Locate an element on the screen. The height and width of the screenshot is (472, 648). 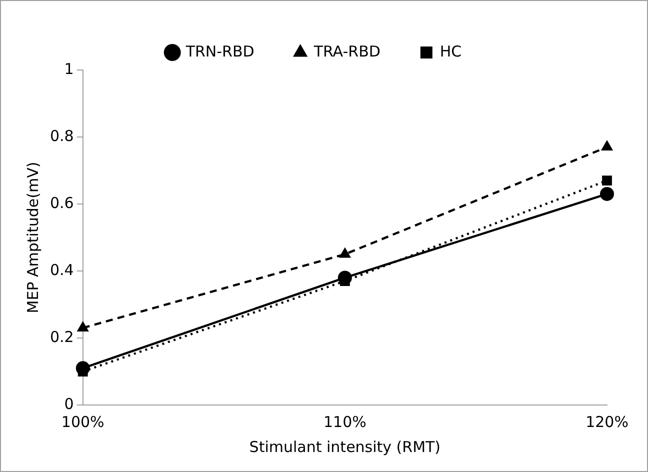
y-axis-title: MEP Amptitude(mV) is located at coordinates (33, 238).